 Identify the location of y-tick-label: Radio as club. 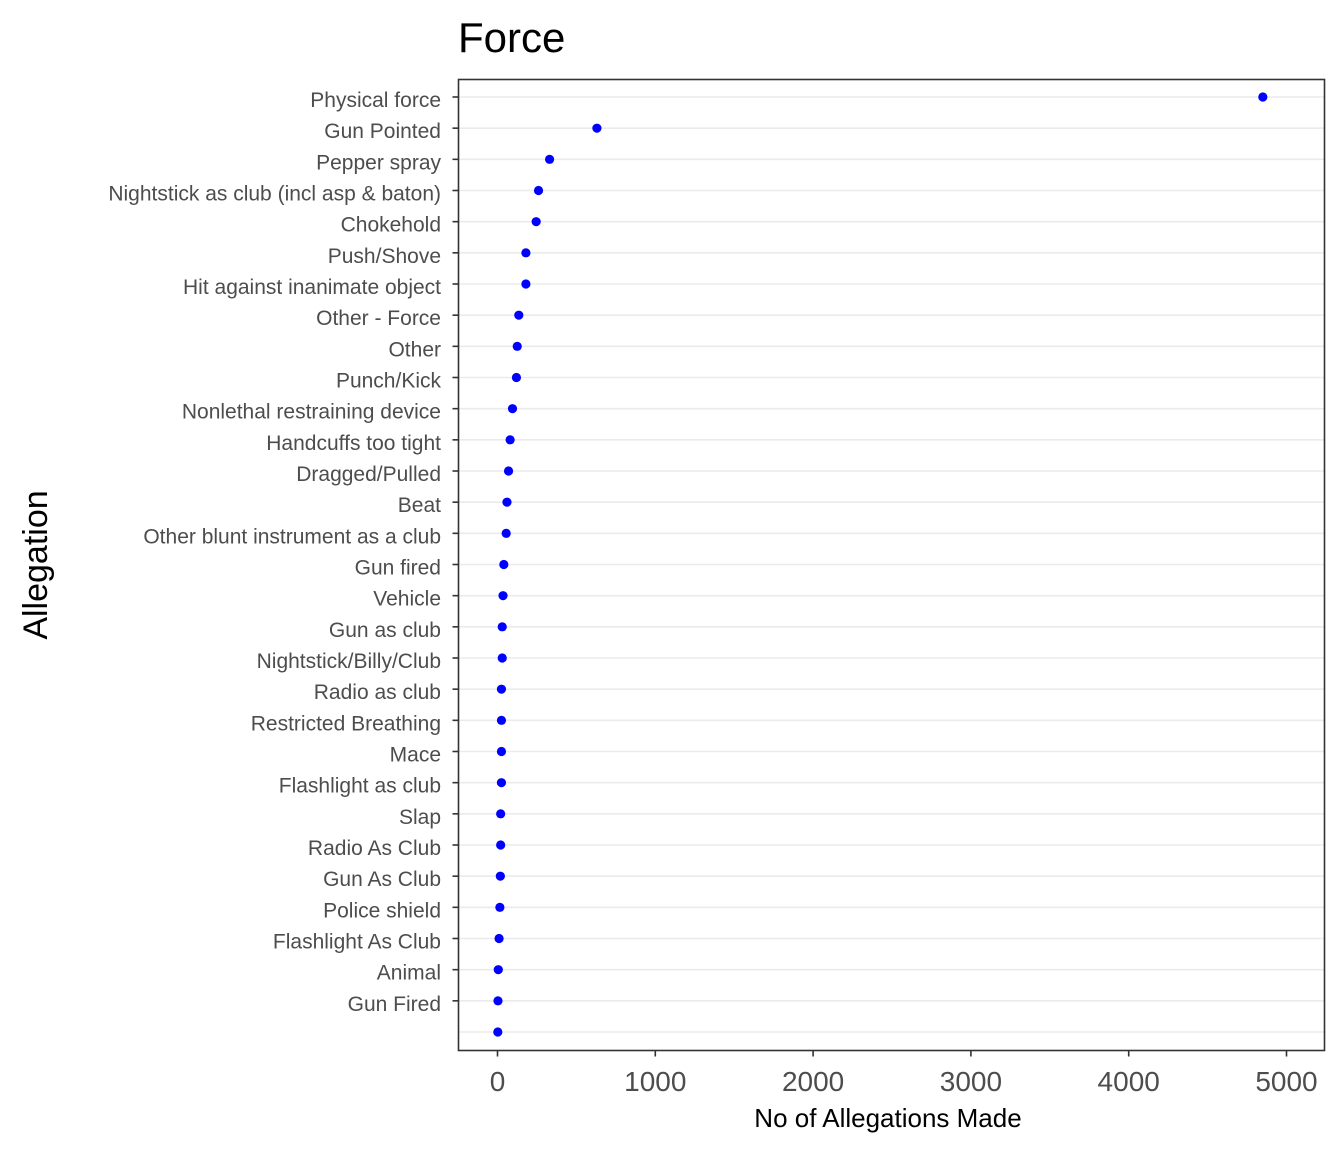
(377, 692).